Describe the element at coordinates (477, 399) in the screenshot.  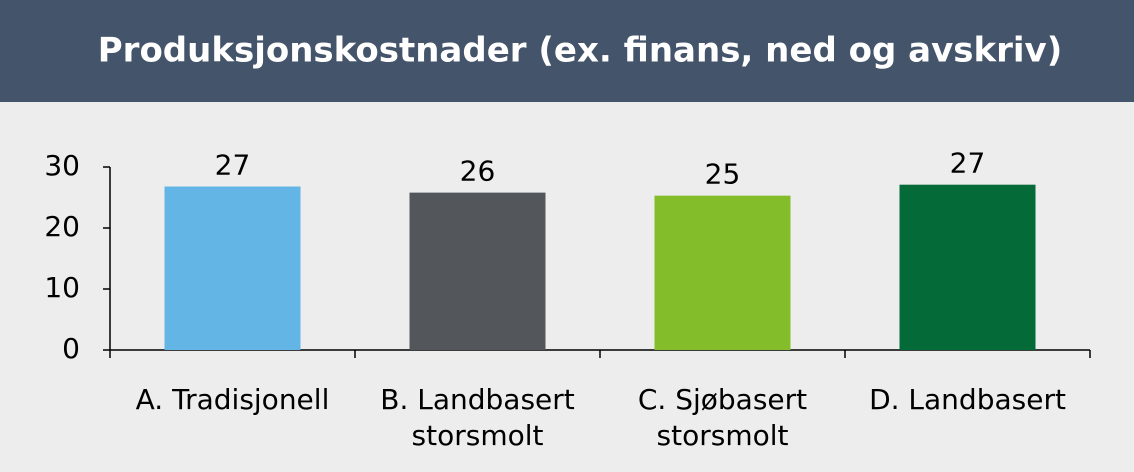
I see `x-tick-label: B. Landbasert` at that location.